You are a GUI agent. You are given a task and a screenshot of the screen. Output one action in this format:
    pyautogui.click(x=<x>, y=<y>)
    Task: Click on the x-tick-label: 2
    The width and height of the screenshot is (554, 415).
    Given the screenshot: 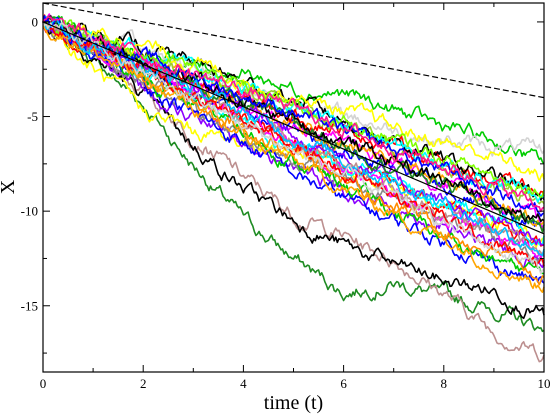 What is the action you would take?
    pyautogui.click(x=143, y=383)
    